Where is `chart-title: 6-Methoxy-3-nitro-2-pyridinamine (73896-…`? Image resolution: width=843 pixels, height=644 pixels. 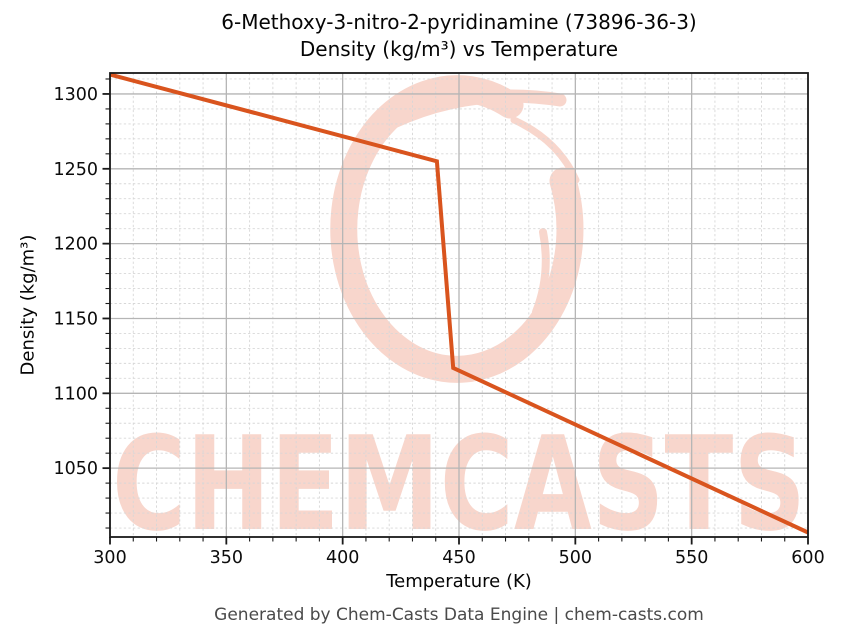
chart-title: 6-Methoxy-3-nitro-2-pyridinamine (73896-… is located at coordinates (459, 36).